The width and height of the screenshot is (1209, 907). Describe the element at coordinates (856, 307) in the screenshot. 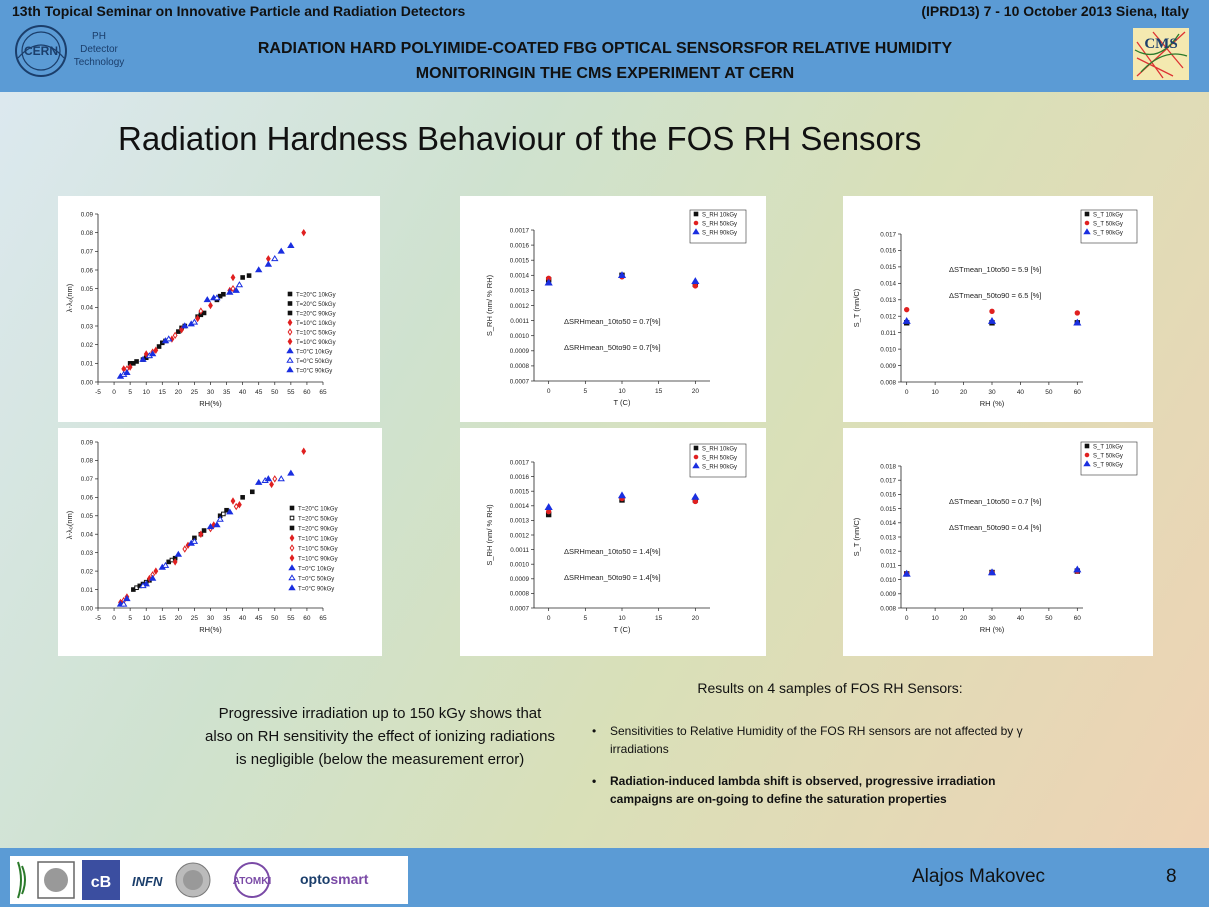

I see `y-axis-label: S_T (nm/C)` at that location.